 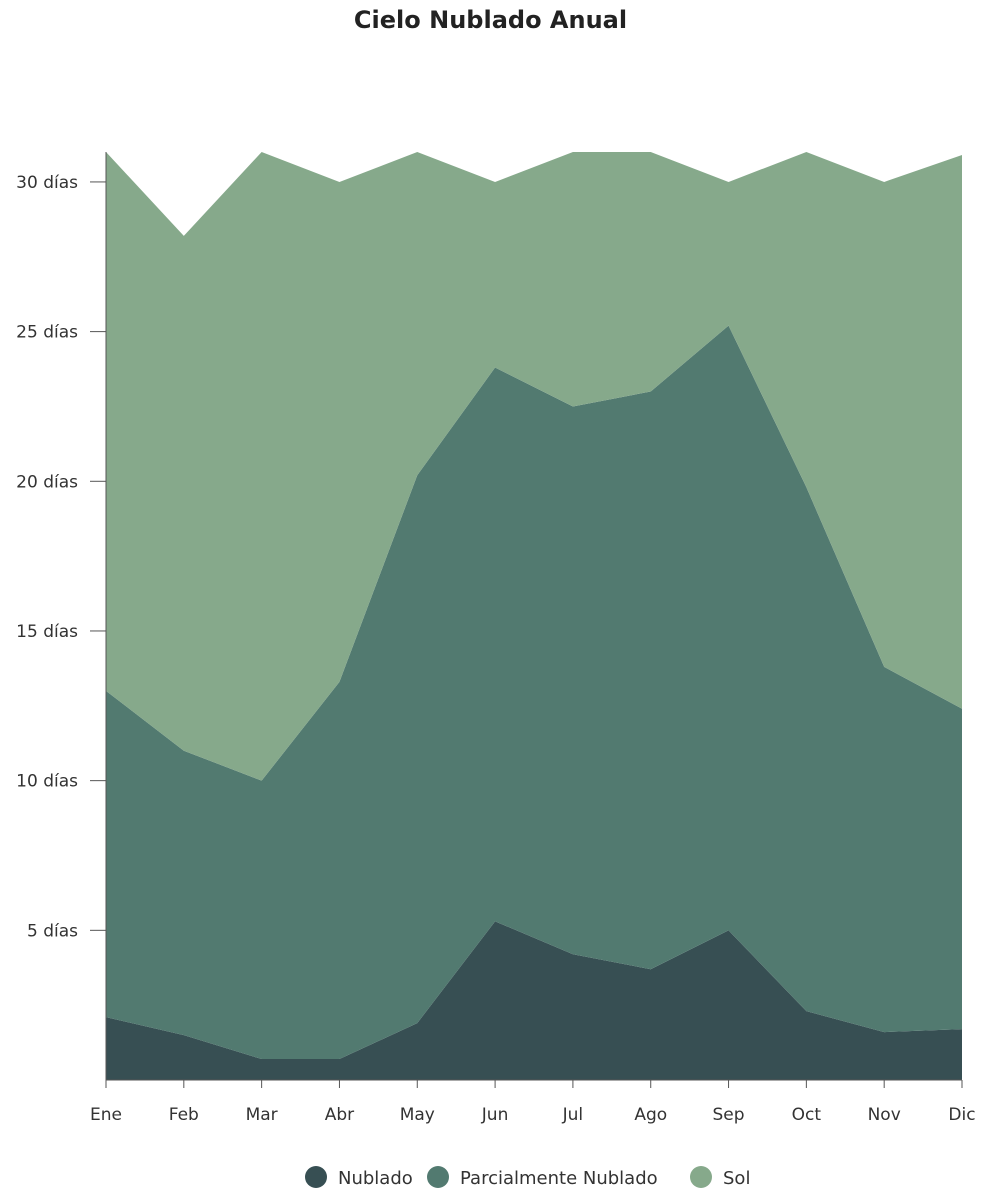 What do you see at coordinates (417, 1115) in the screenshot?
I see `x-tick-label: May` at bounding box center [417, 1115].